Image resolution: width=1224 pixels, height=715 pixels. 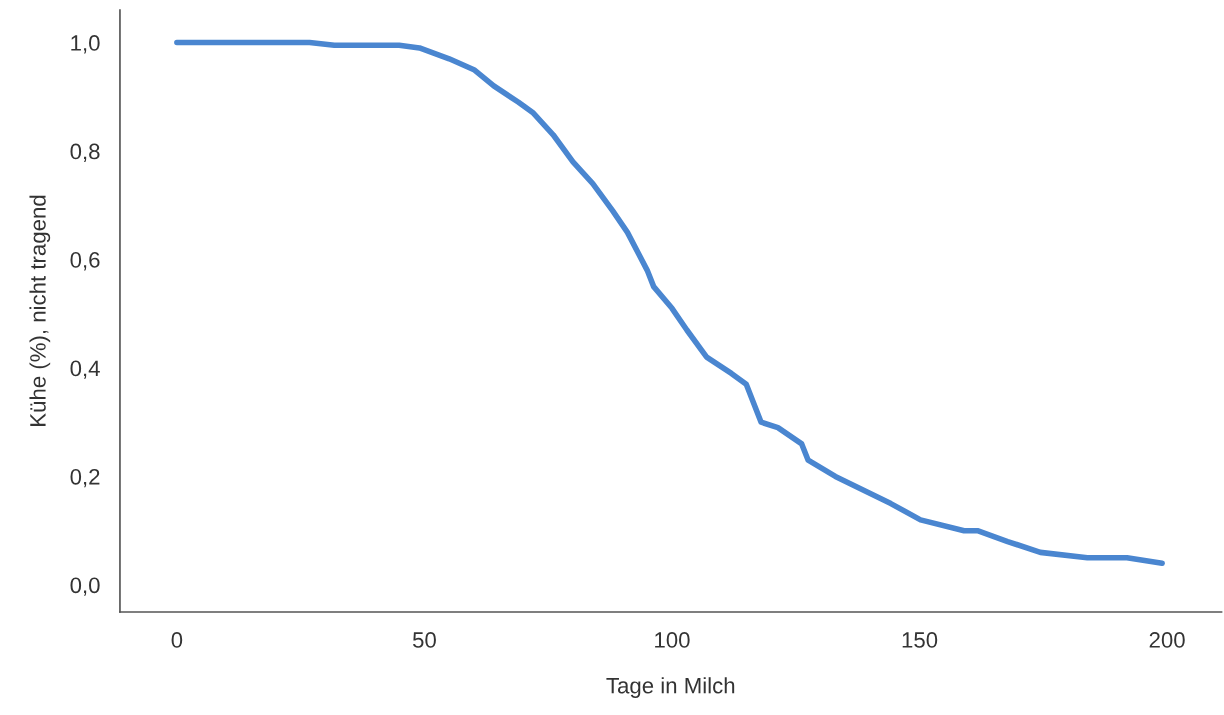 I want to click on y-tick-label: 0,4, so click(x=85, y=369).